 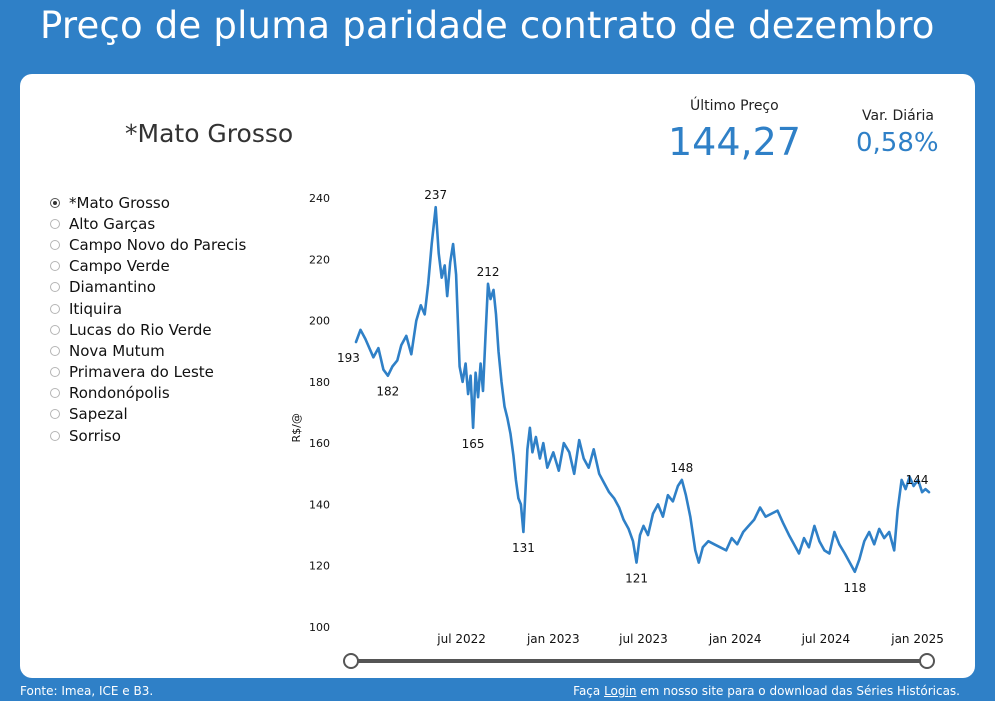 I want to click on data-label: 237, so click(x=435, y=195).